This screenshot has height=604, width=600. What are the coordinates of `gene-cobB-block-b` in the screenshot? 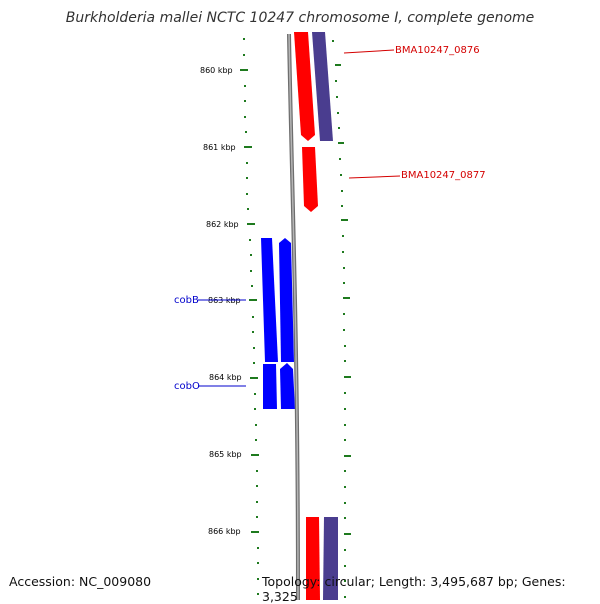 It's located at (286, 300).